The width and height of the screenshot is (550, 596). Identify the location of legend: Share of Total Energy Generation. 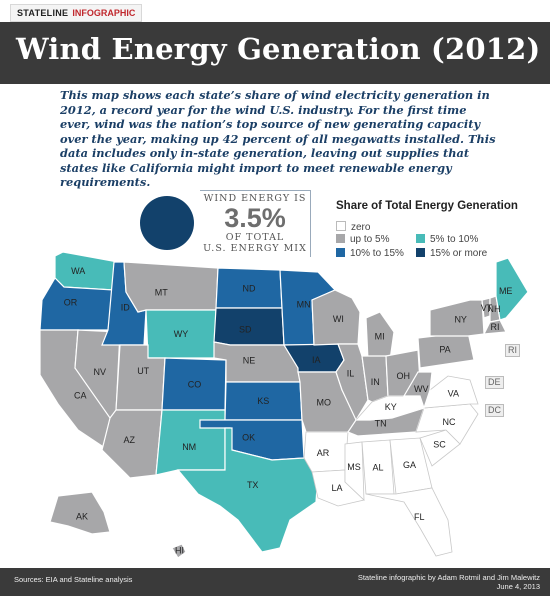
(441, 209).